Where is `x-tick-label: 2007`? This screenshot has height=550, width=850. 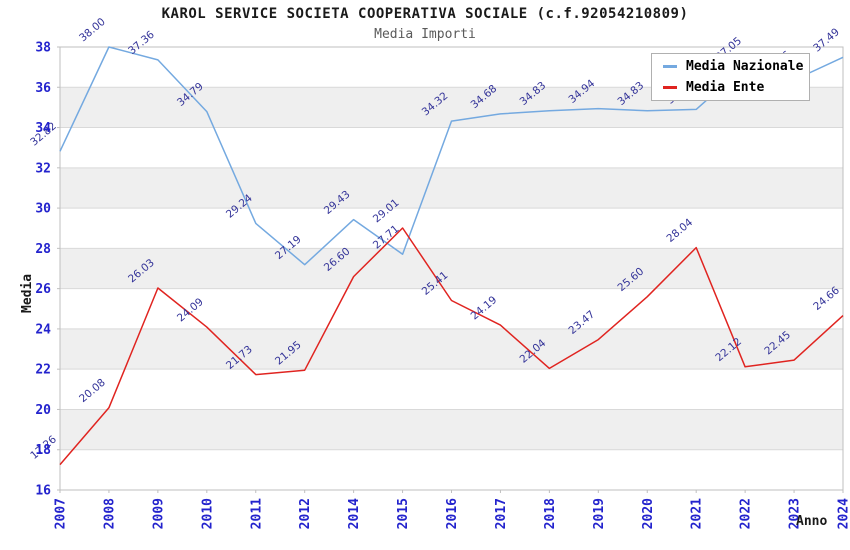
x-tick-label: 2007 is located at coordinates (61, 513).